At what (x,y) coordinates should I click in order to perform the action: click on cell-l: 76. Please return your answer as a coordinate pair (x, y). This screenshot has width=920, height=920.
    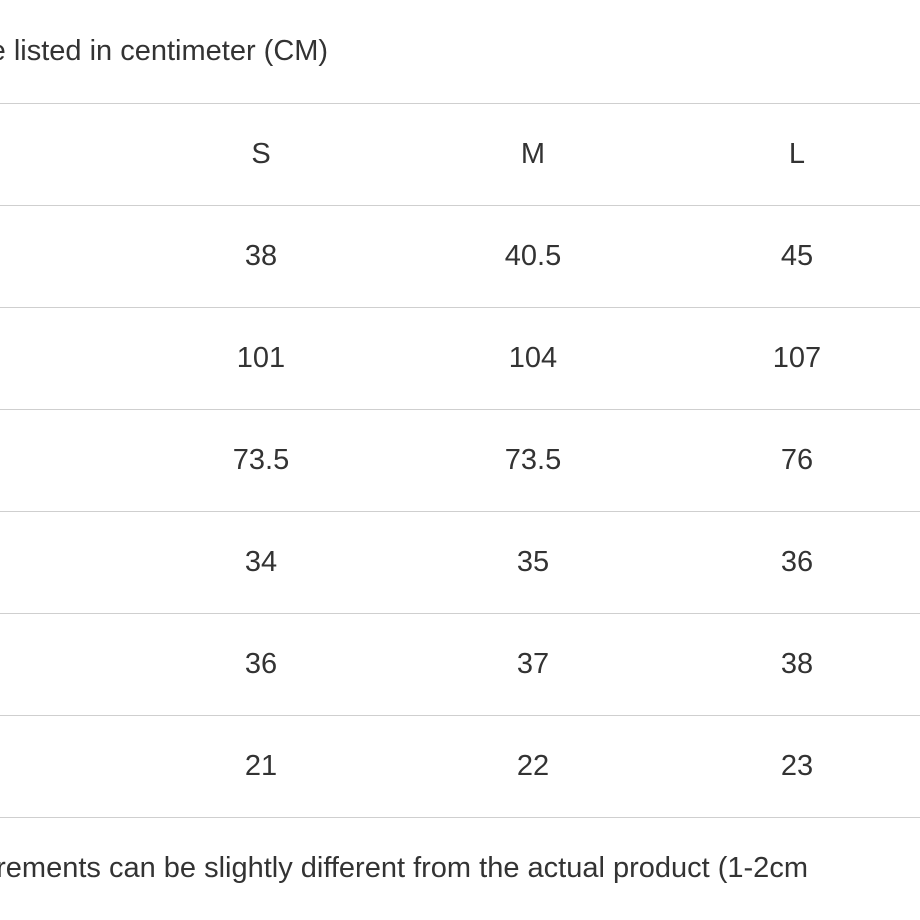
    Looking at the image, I should click on (797, 460).